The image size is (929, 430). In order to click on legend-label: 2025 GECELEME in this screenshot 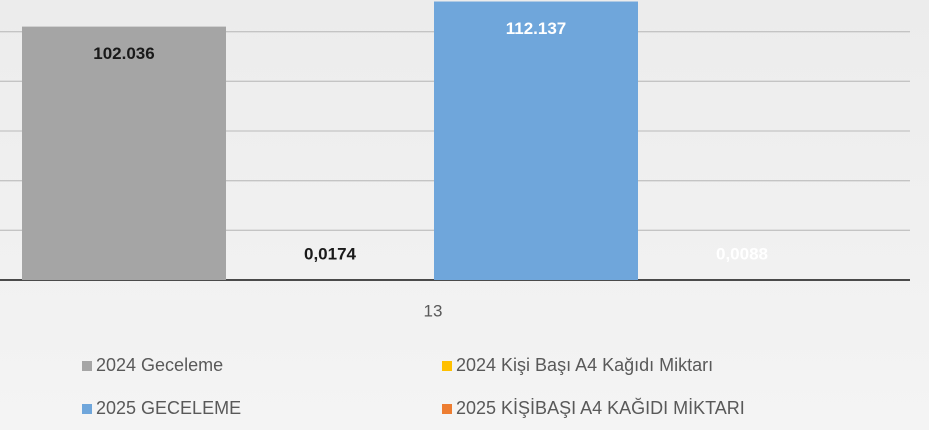, I will do `click(168, 408)`.